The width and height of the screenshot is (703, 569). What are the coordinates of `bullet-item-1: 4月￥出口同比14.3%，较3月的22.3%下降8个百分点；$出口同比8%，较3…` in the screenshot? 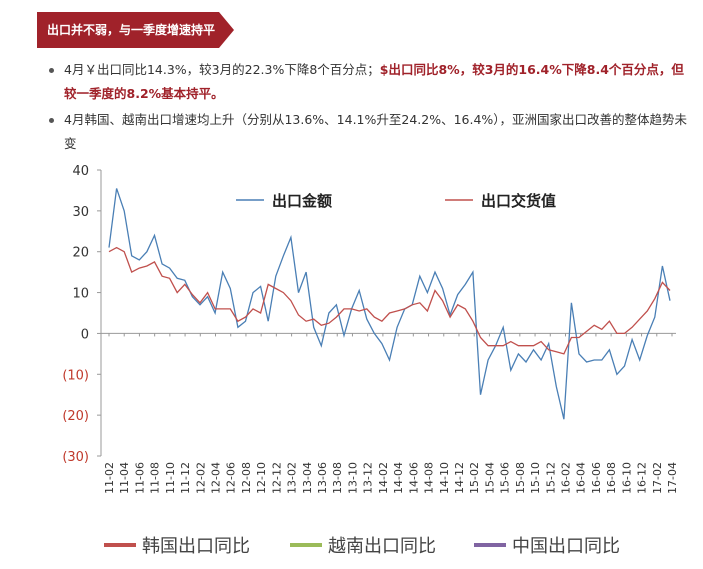 It's located at (363, 82).